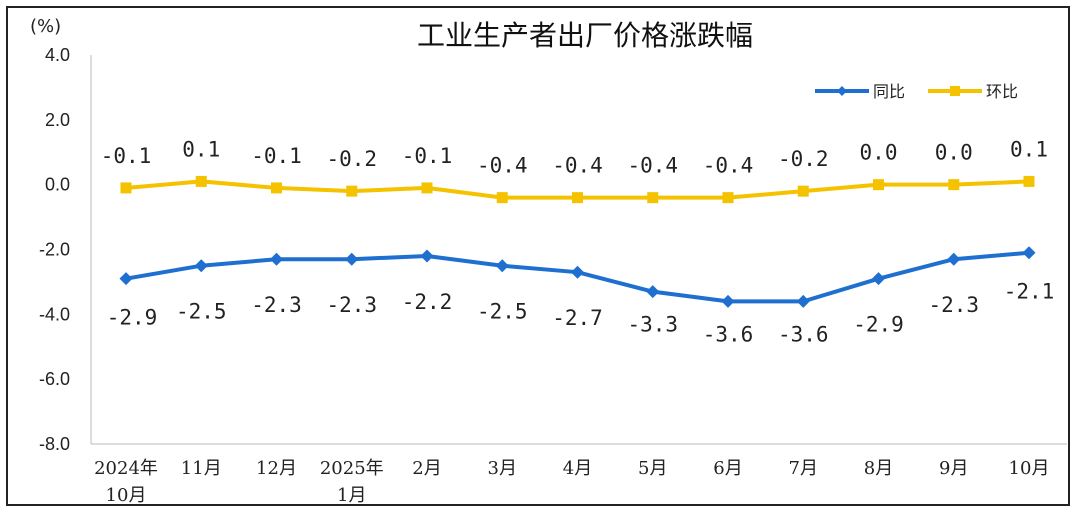 Image resolution: width=1080 pixels, height=516 pixels. Describe the element at coordinates (54, 444) in the screenshot. I see `y-tick-label: -8.0` at that location.